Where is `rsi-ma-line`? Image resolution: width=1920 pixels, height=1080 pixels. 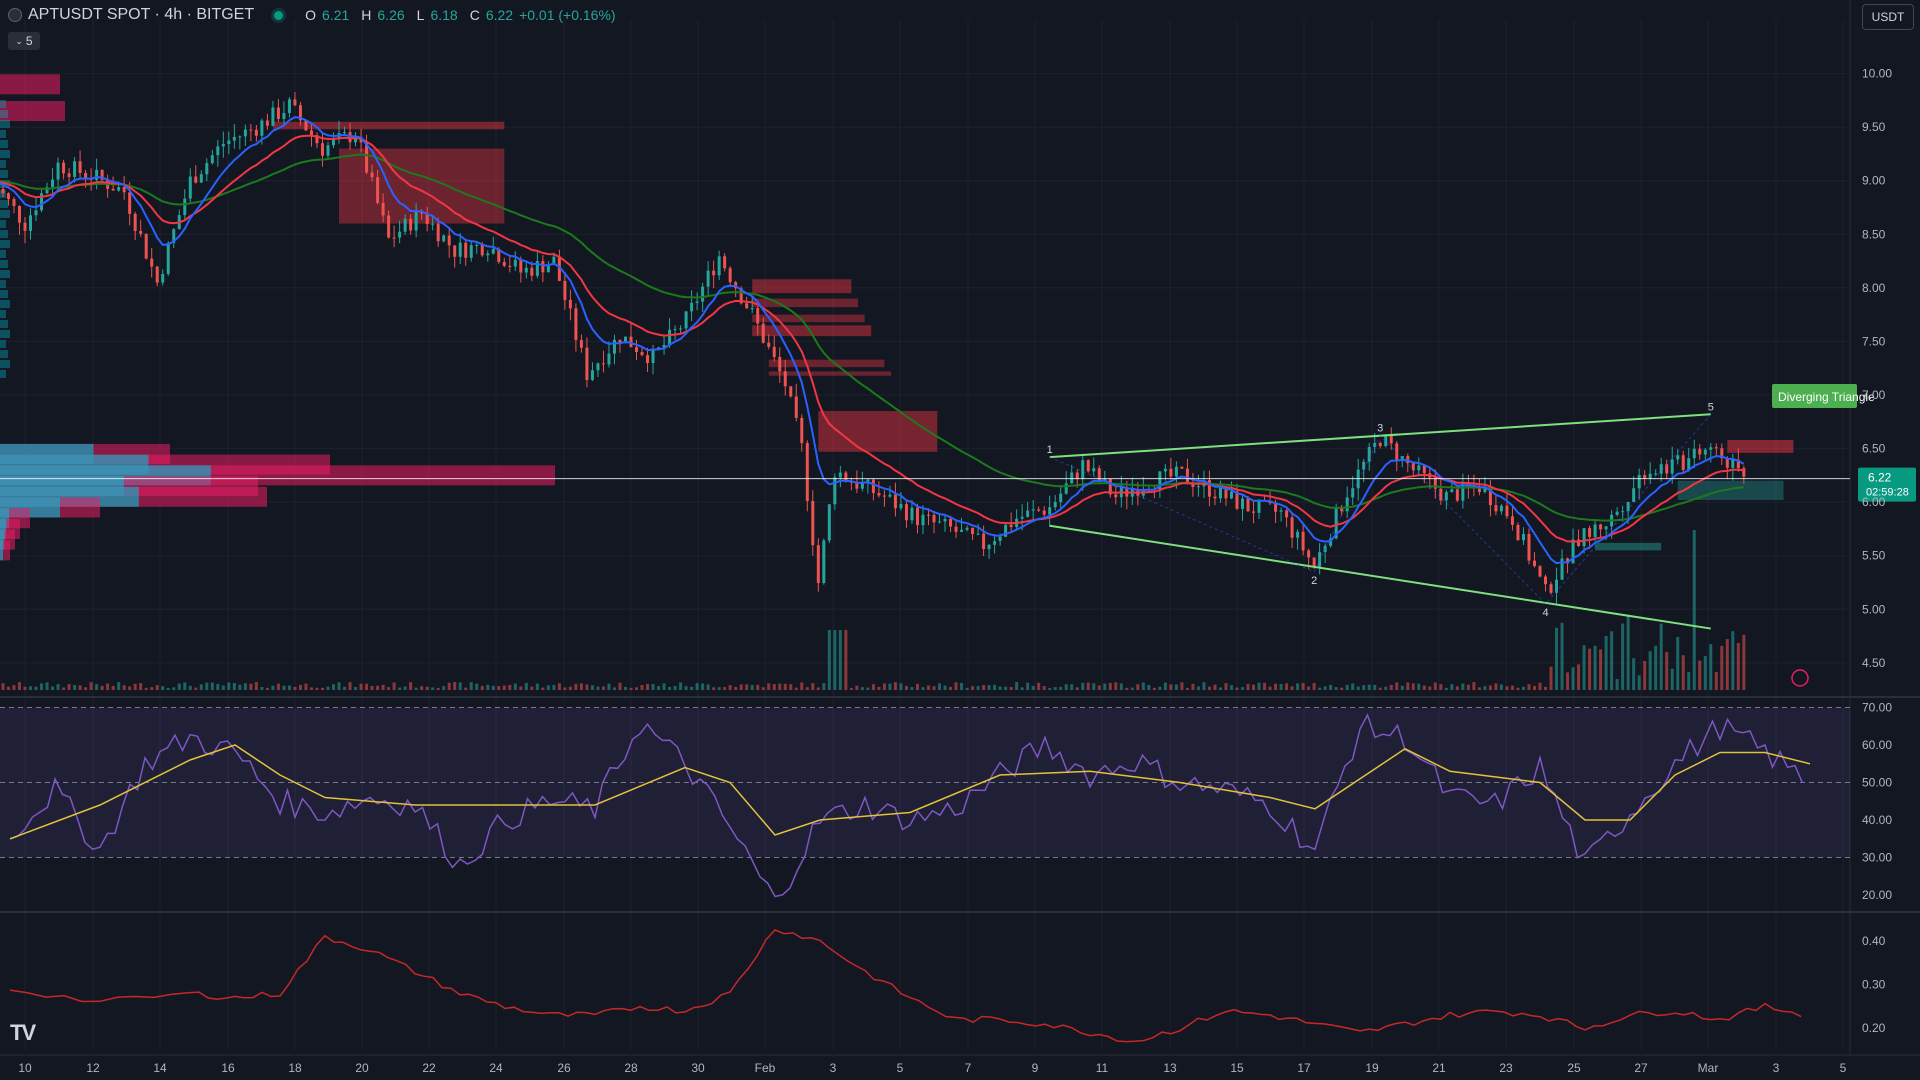 rsi-ma-line is located at coordinates (910, 792).